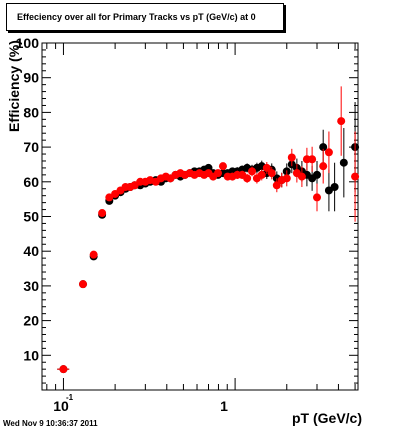 This screenshot has height=433, width=400. I want to click on timestamp: Wed Nov 9 10:36:37 2011, so click(50, 423).